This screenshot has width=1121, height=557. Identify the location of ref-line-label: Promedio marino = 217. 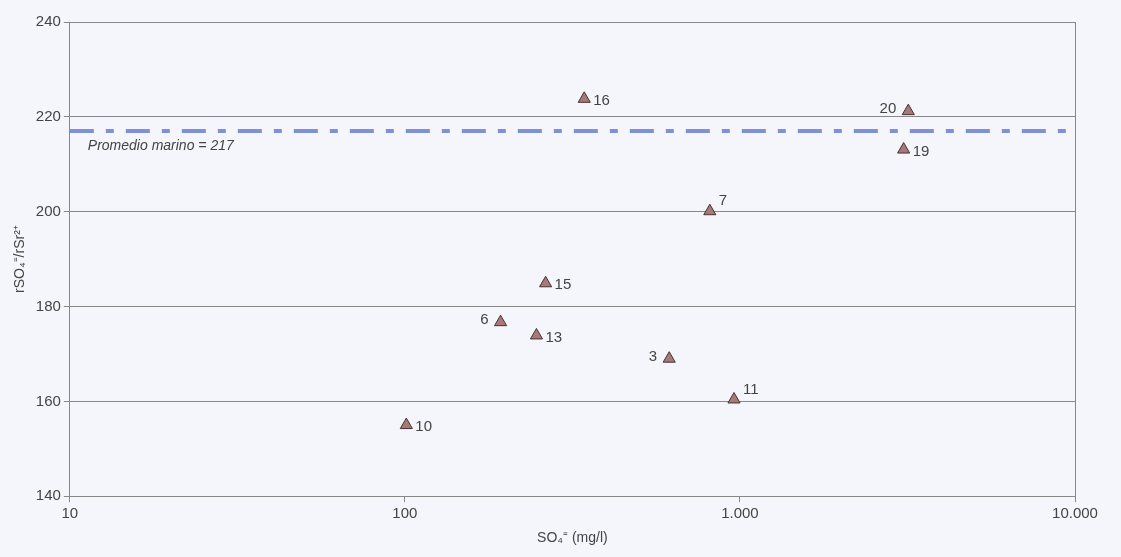
(161, 144).